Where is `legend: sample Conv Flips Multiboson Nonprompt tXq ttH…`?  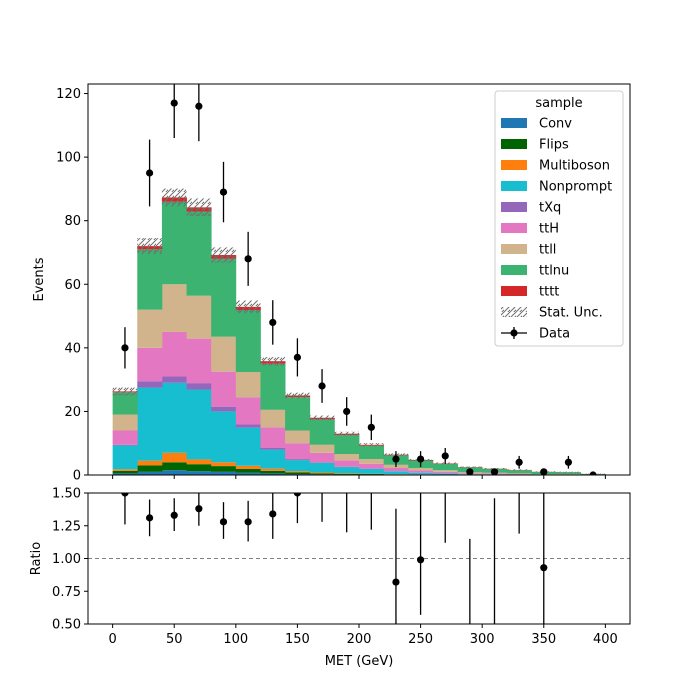 legend: sample Conv Flips Multiboson Nonprompt tXq ttH… is located at coordinates (559, 218).